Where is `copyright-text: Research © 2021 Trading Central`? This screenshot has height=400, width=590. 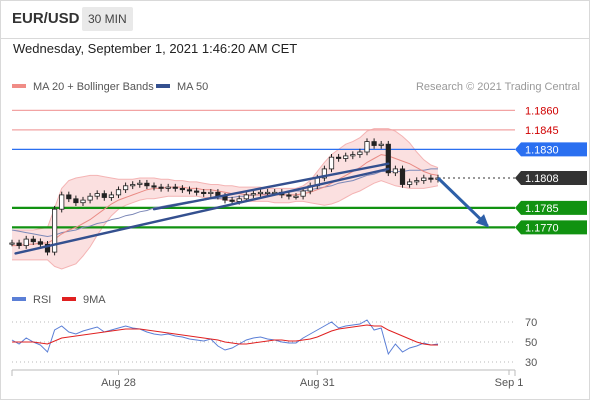 copyright-text: Research © 2021 Trading Central is located at coordinates (498, 87).